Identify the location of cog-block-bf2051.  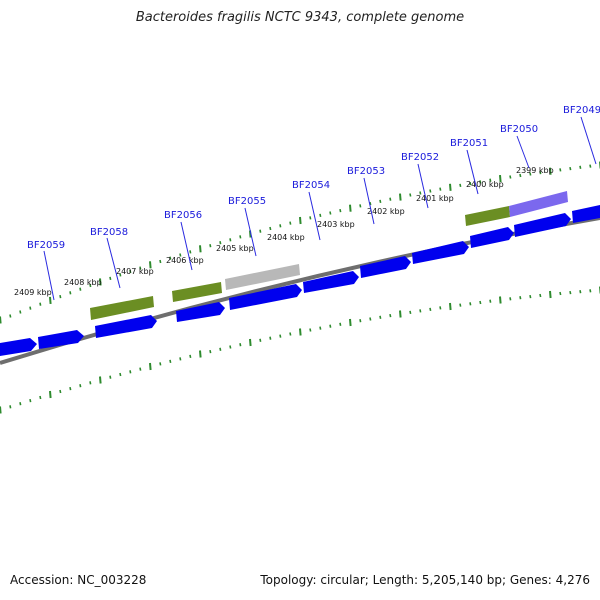
(487, 216).